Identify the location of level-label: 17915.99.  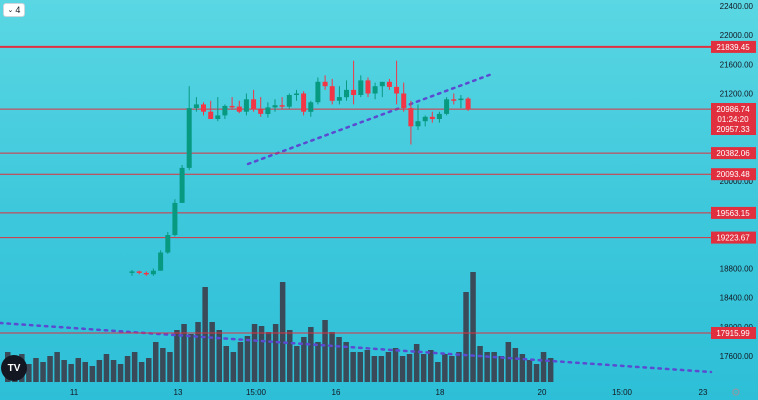
(733, 333).